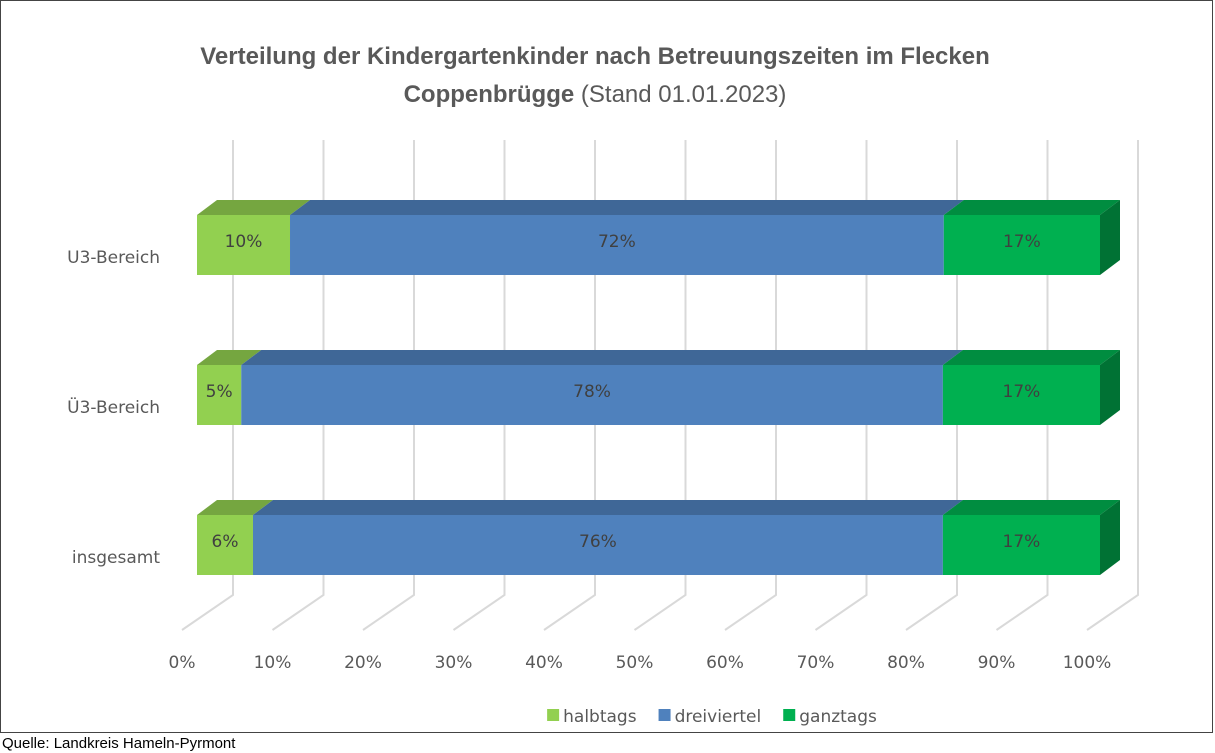 This screenshot has width=1215, height=753. What do you see at coordinates (544, 663) in the screenshot?
I see `x-tick-label: 40%` at bounding box center [544, 663].